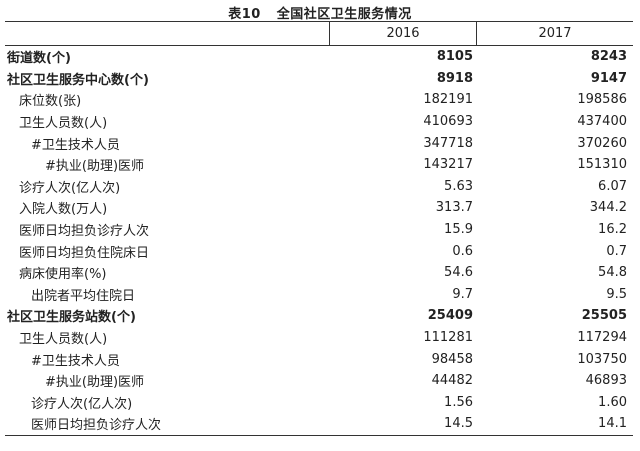 Image resolution: width=640 pixels, height=451 pixels. Describe the element at coordinates (616, 294) in the screenshot. I see `value-2017: 9.5` at that location.